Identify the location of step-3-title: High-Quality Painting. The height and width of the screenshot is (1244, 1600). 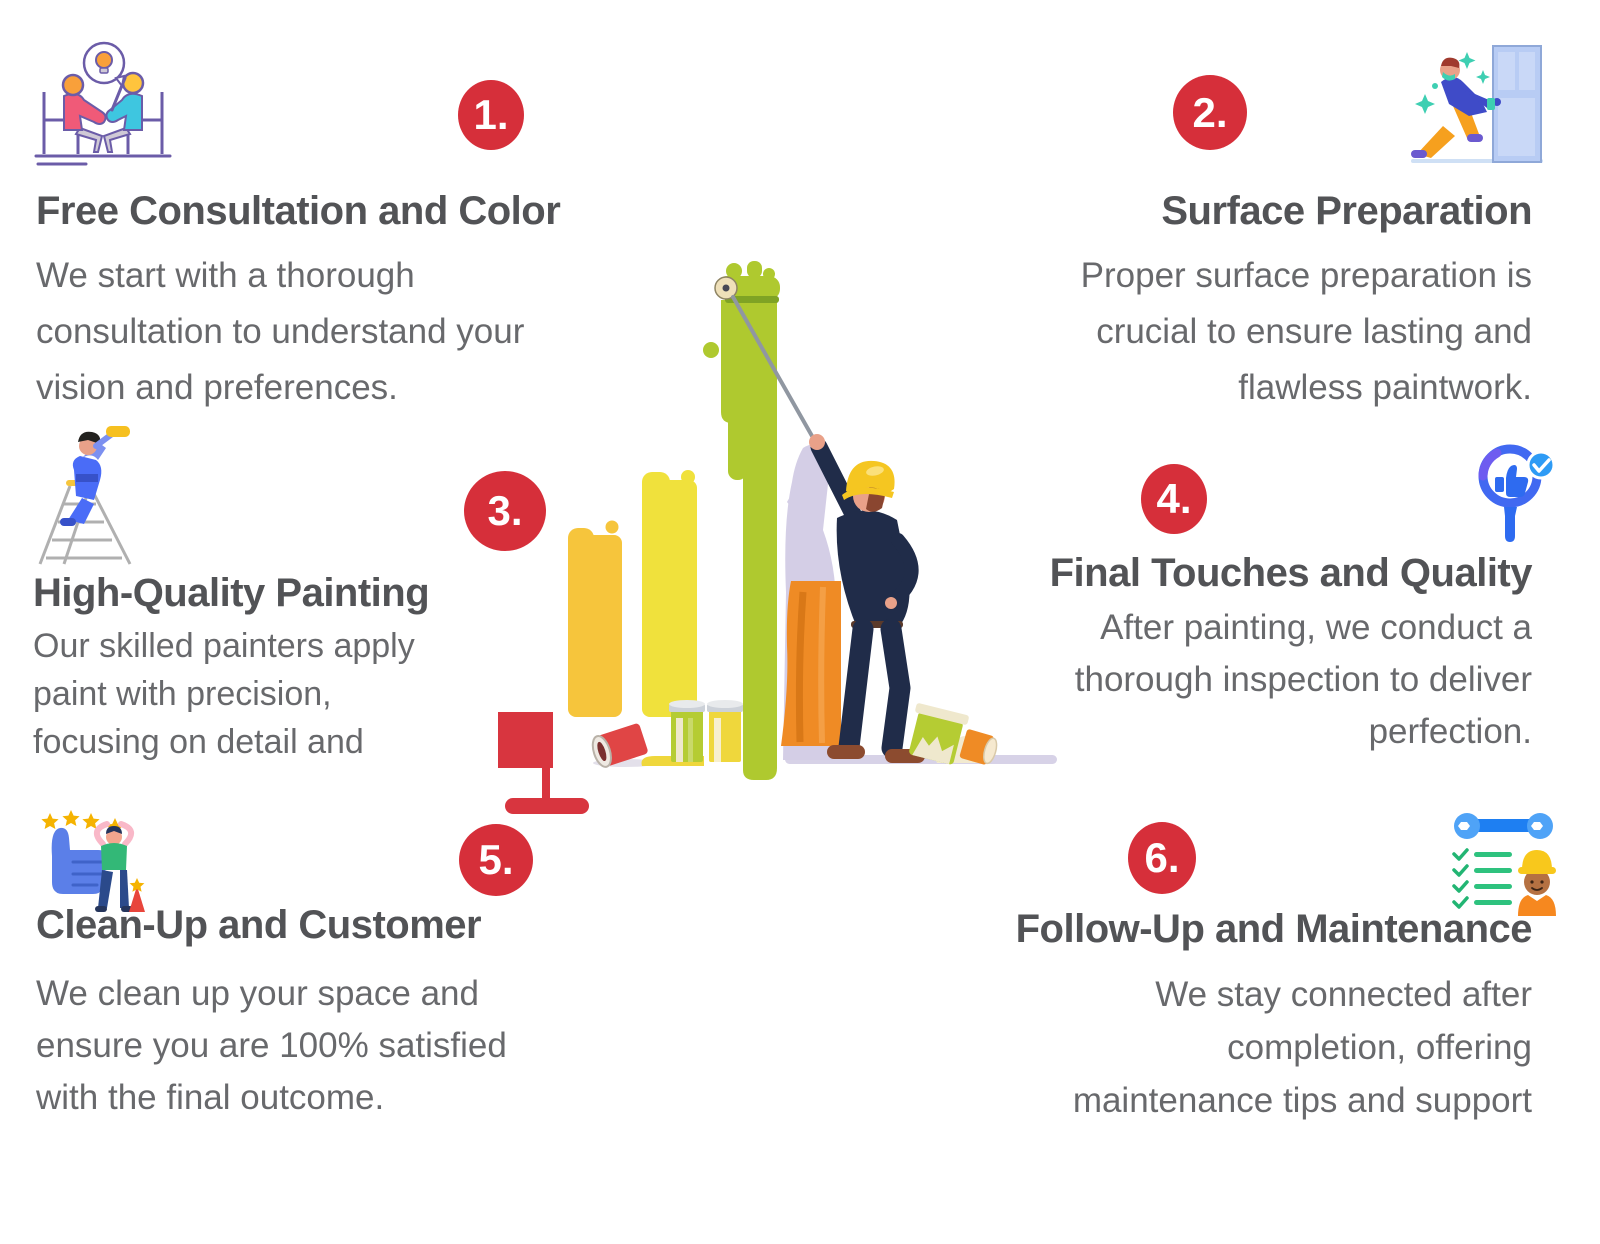
(231, 593).